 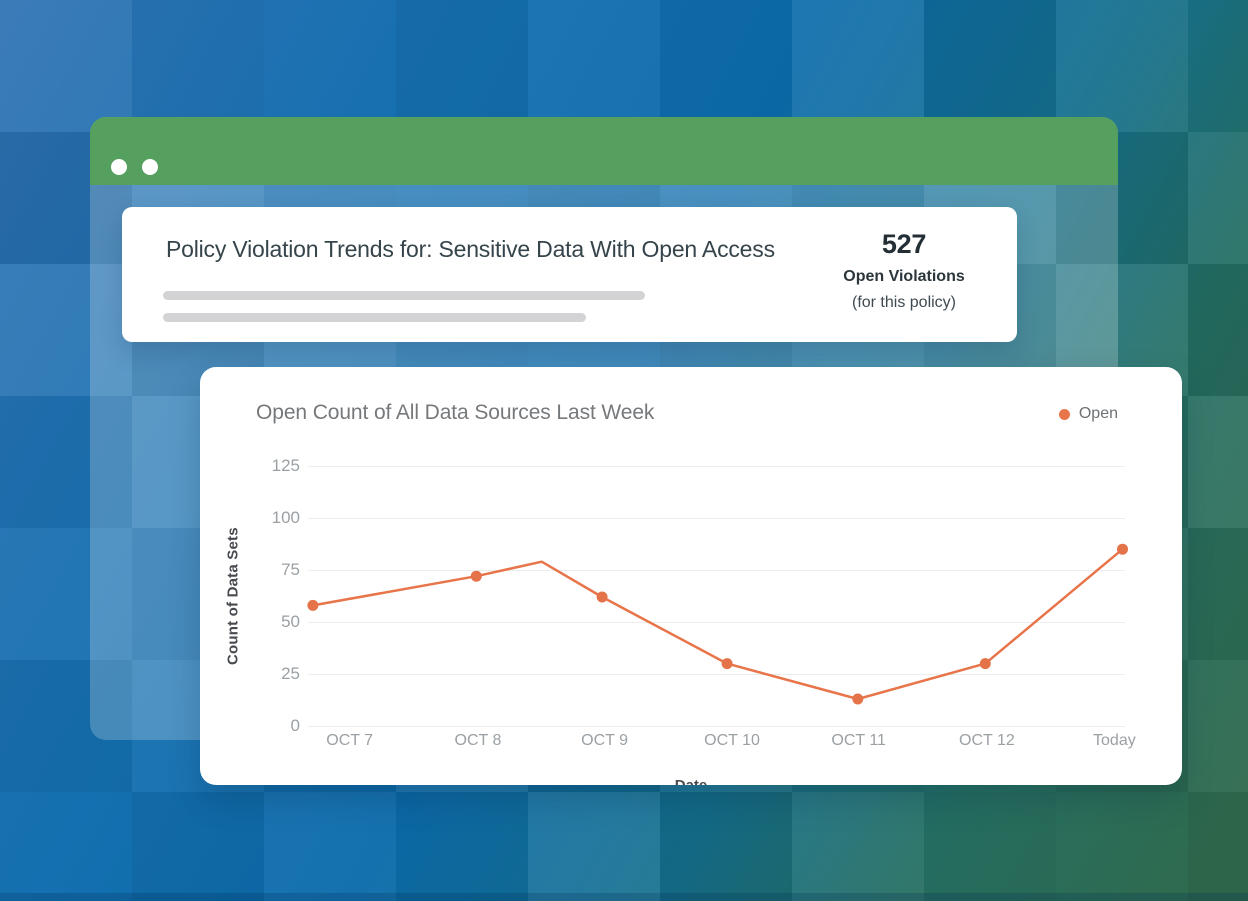 I want to click on y-tick-label: 0, so click(x=295, y=725).